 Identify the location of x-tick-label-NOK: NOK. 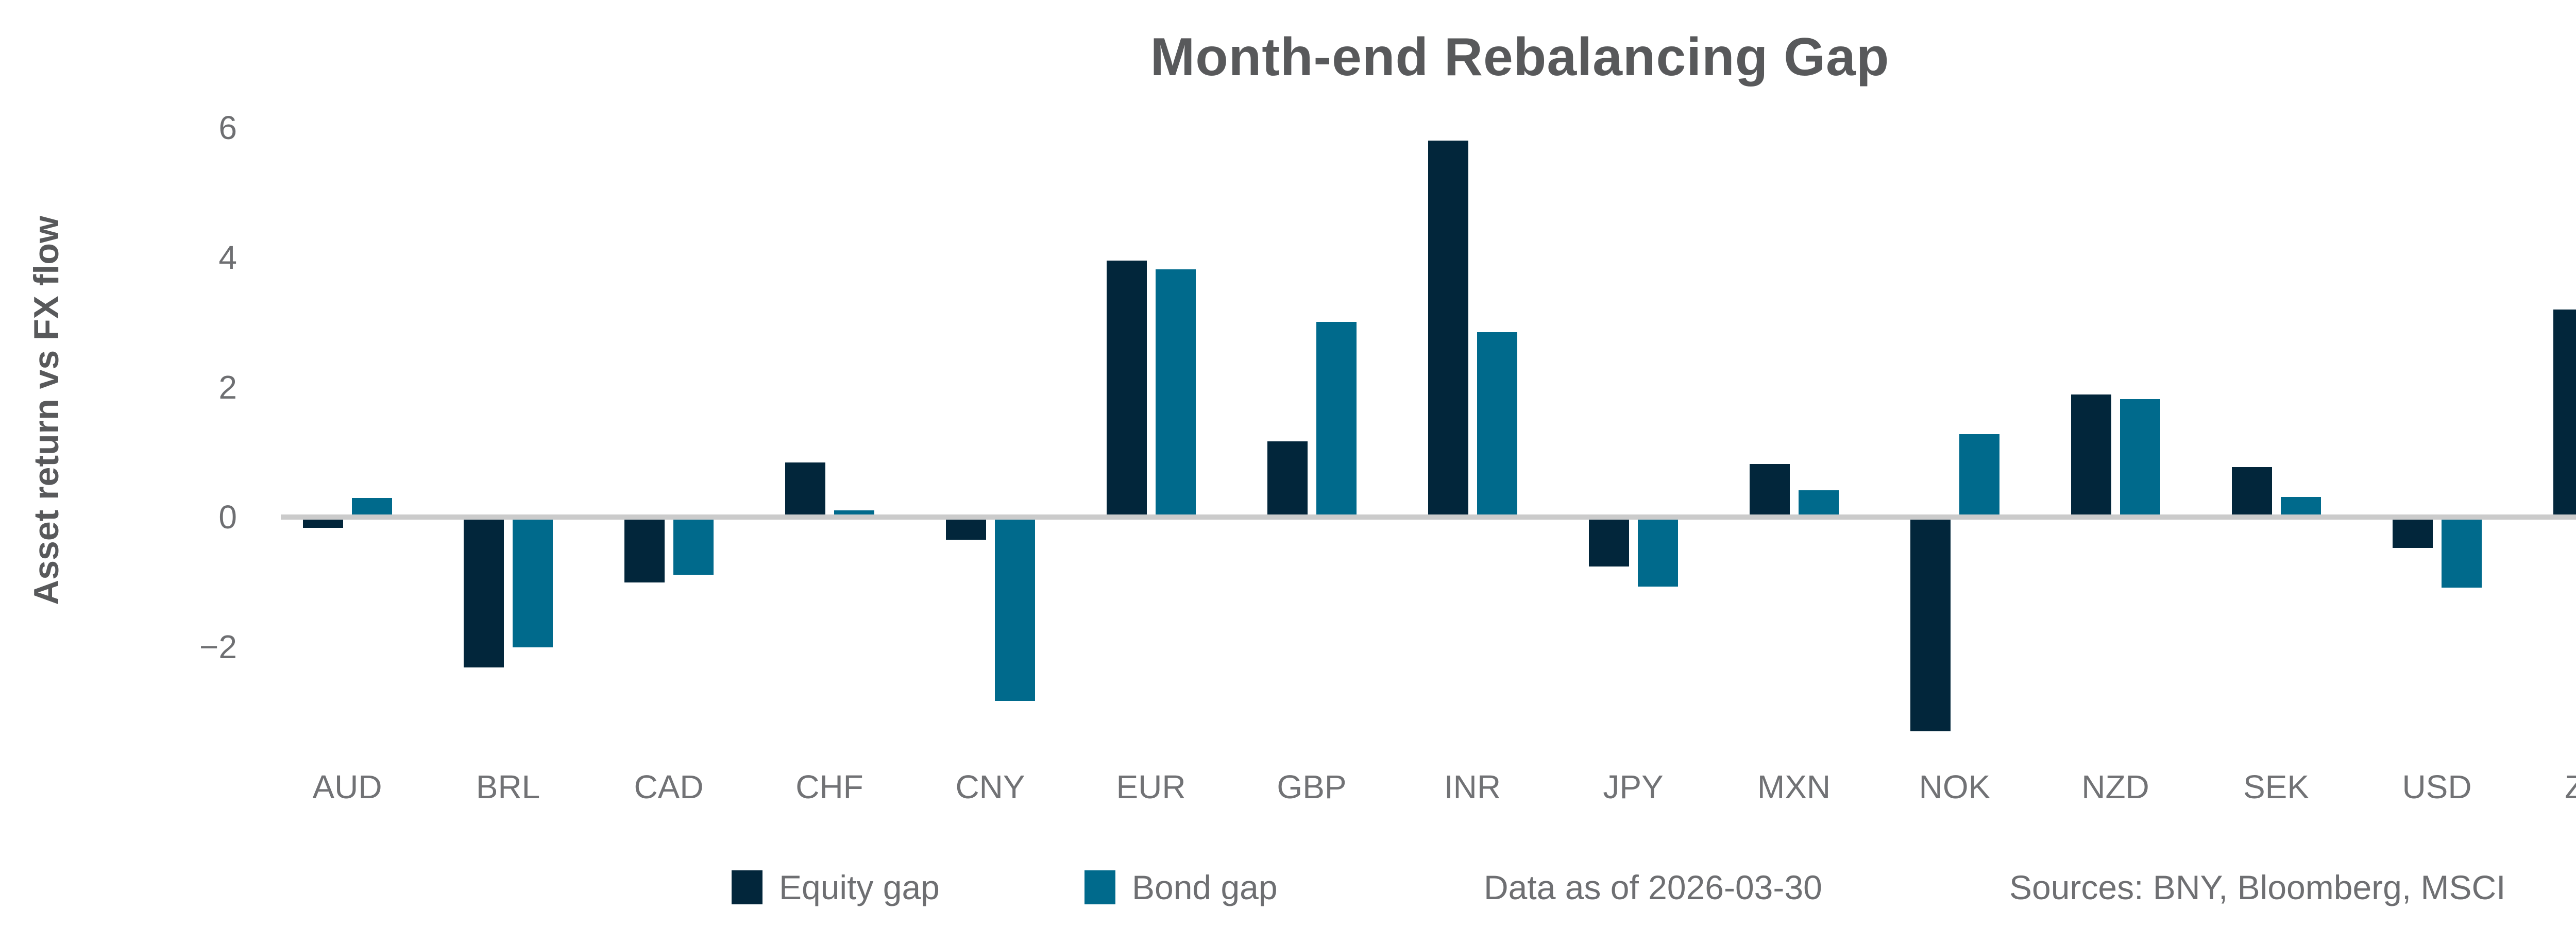
(1955, 786).